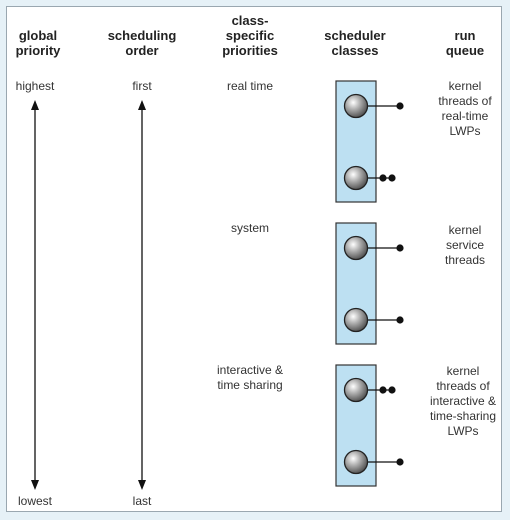 Image resolution: width=510 pixels, height=520 pixels. Describe the element at coordinates (142, 43) in the screenshot. I see `header-scheduling-order: scheduling order` at that location.